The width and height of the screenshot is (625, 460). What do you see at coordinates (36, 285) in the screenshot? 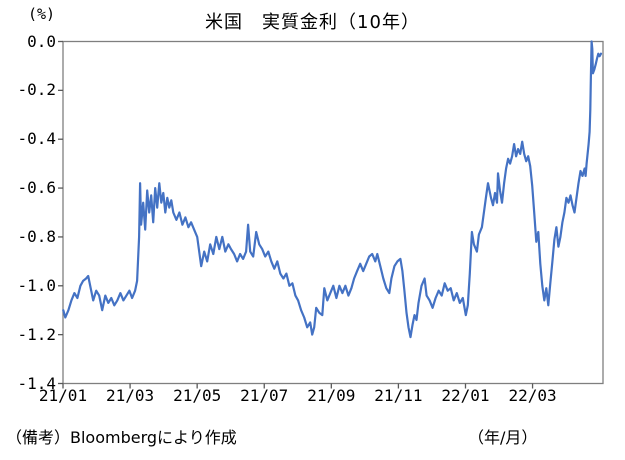
I see `y-tick-label: -1.0` at bounding box center [36, 285].